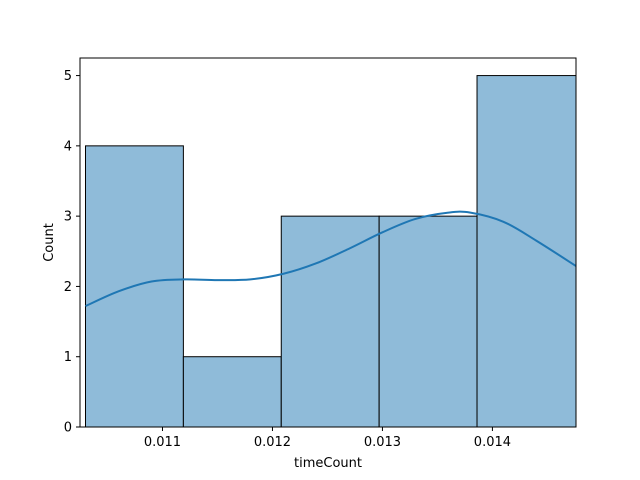 This screenshot has height=480, width=640. What do you see at coordinates (68, 146) in the screenshot?
I see `y-tick-label: 4` at bounding box center [68, 146].